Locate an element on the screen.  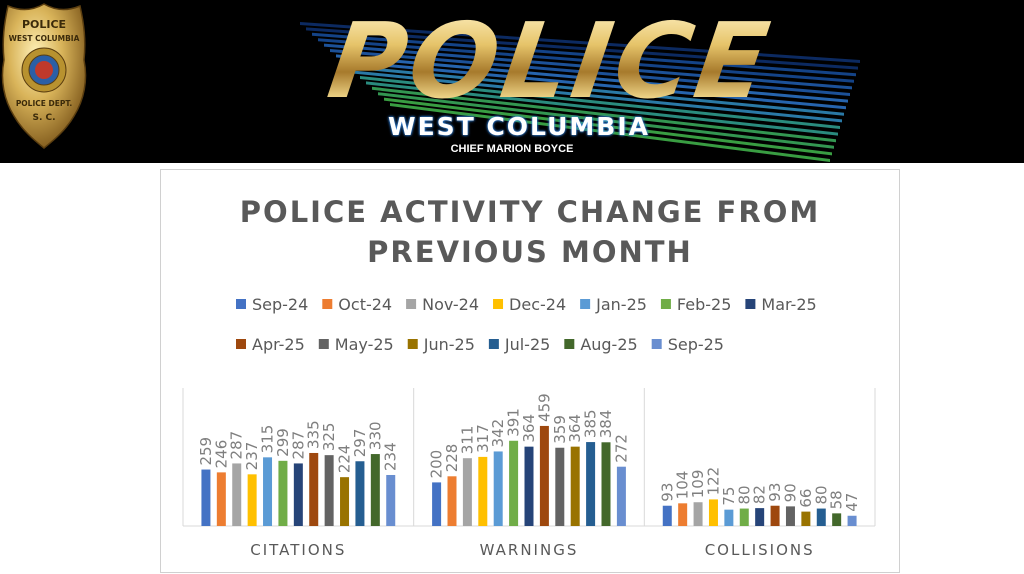
data-label: 90 is located at coordinates (790, 492).